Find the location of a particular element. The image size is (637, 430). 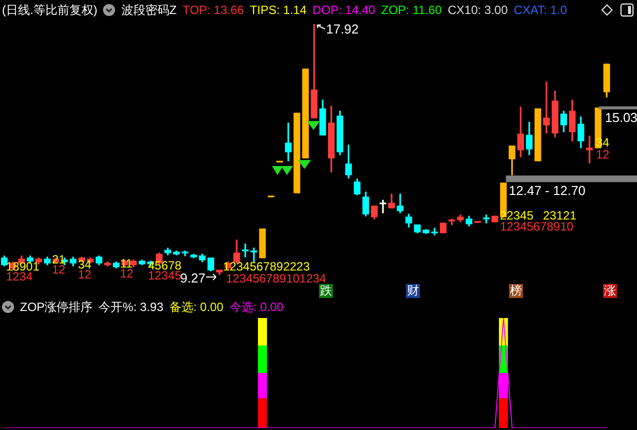

text: 跌 is located at coordinates (326, 290).